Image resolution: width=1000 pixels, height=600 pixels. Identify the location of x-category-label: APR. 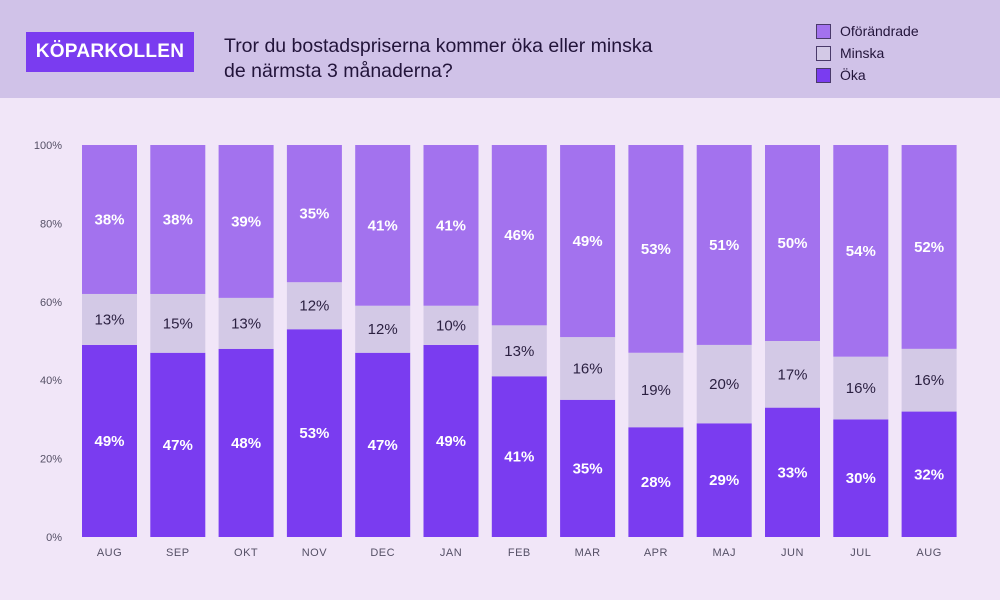
(656, 553).